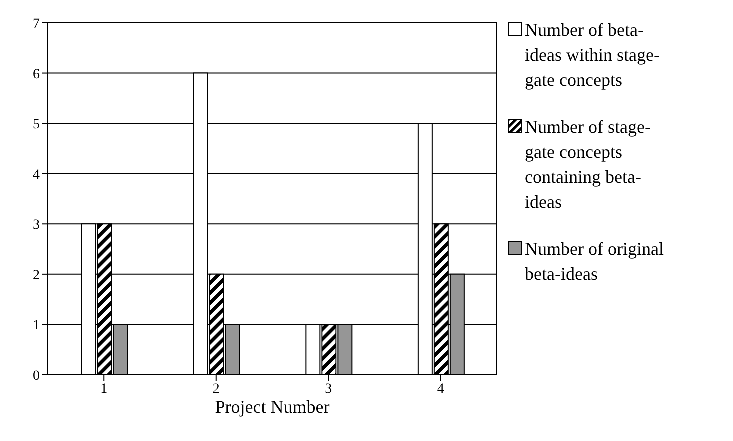 The width and height of the screenshot is (733, 441). I want to click on y-tick-label: 5, so click(36, 125).